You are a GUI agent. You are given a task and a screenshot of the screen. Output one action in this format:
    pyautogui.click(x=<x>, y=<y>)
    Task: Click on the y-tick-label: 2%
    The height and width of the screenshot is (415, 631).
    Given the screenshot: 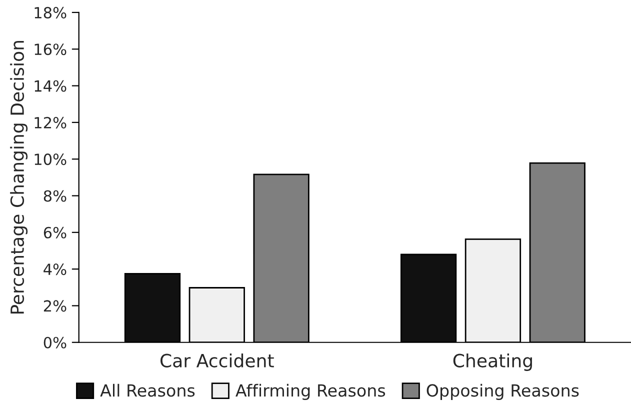 What is the action you would take?
    pyautogui.click(x=55, y=306)
    